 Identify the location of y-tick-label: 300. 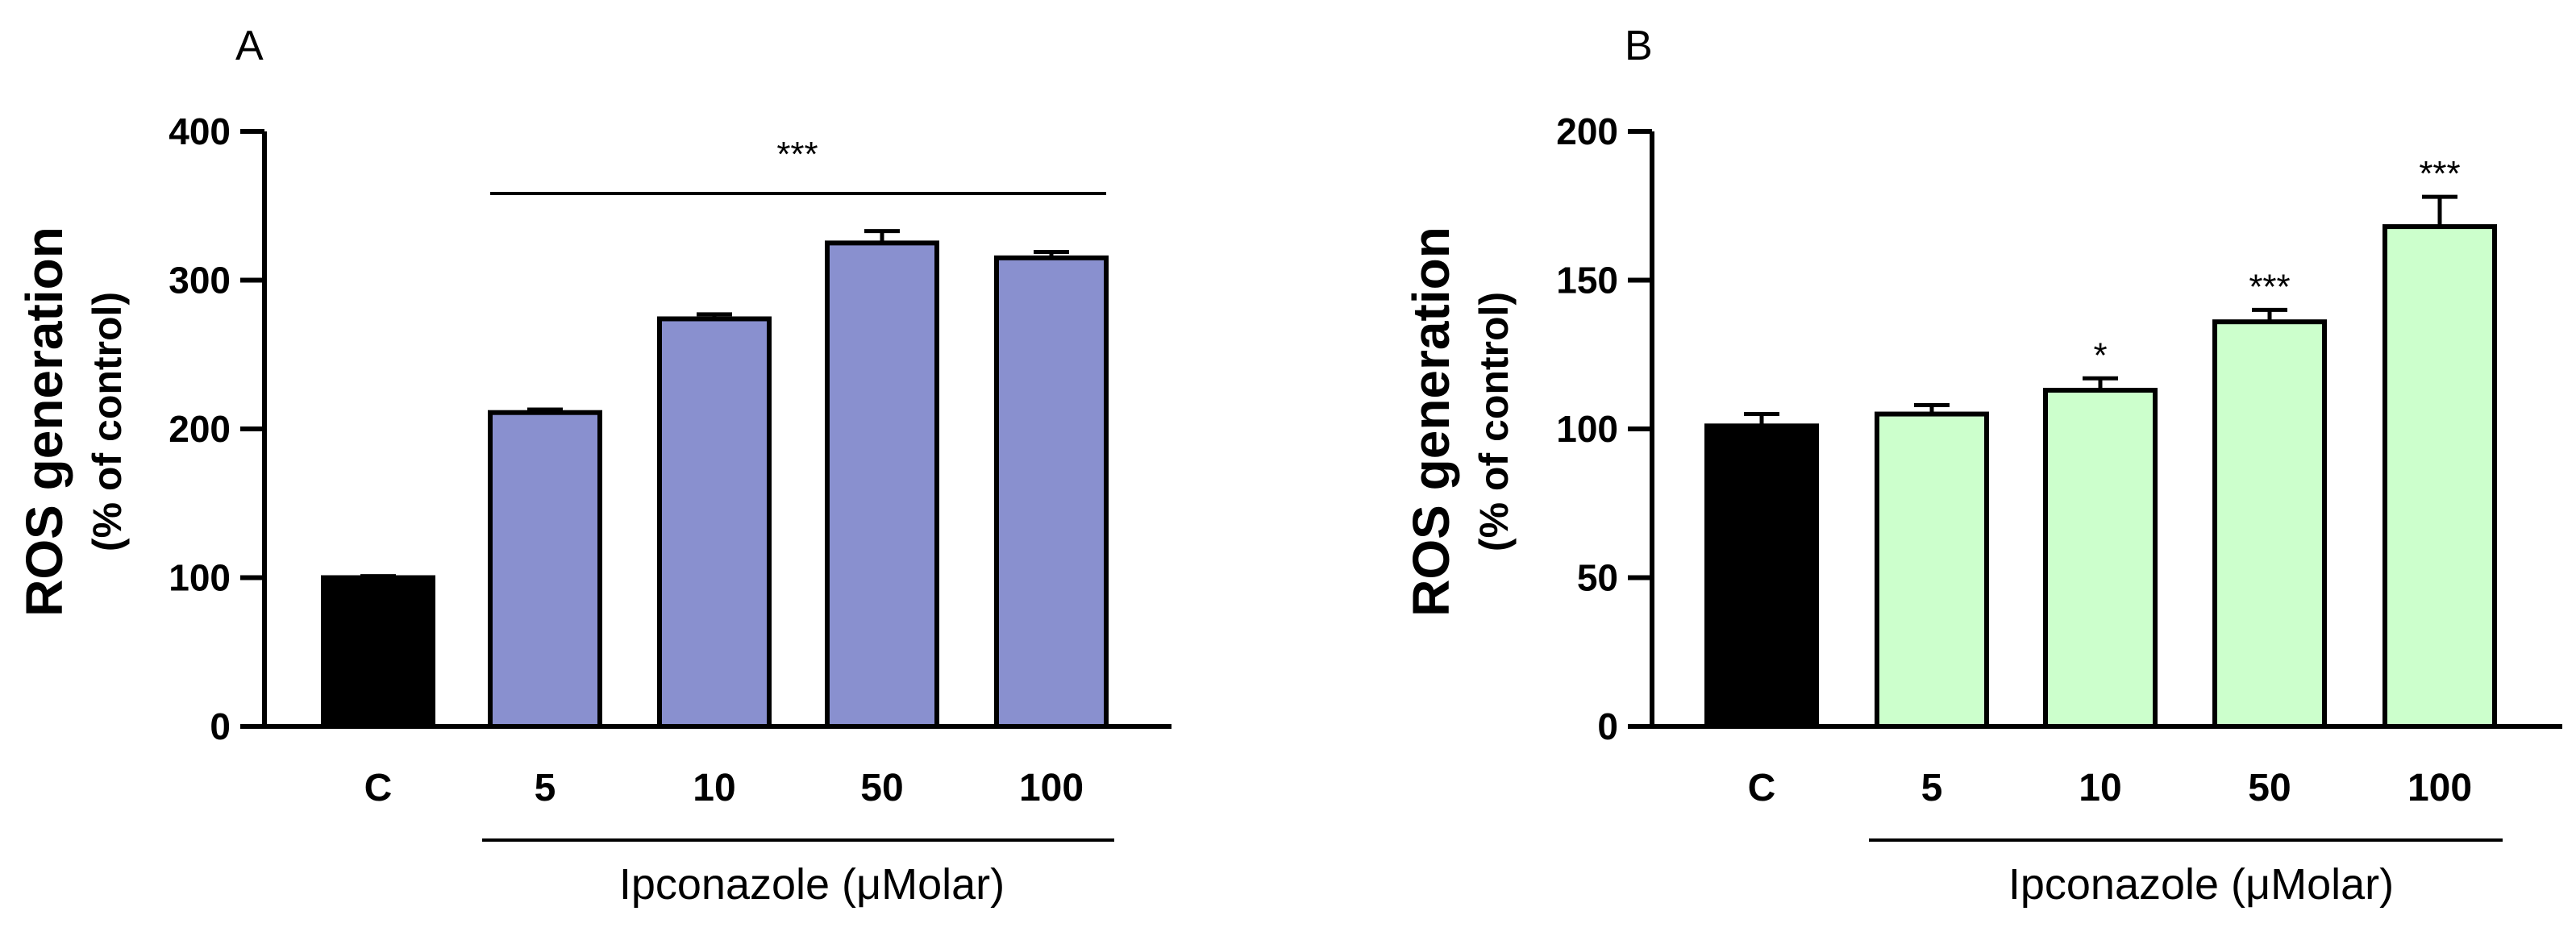
(200, 281).